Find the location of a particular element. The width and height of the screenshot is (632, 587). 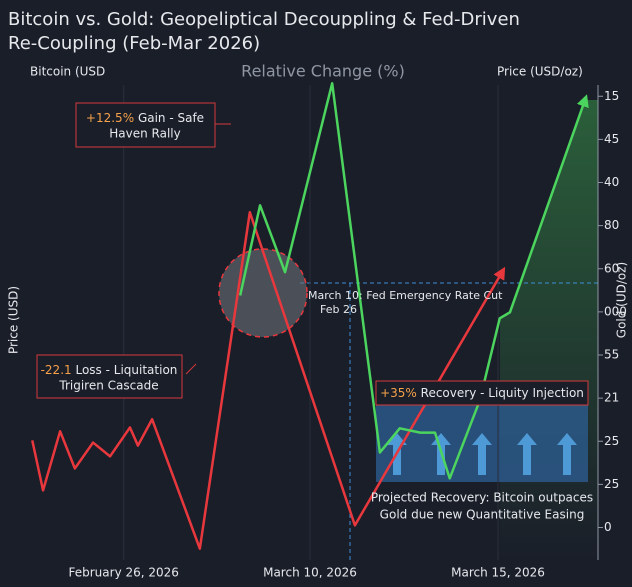

annotation-text: Gain - Safe is located at coordinates (171, 118).